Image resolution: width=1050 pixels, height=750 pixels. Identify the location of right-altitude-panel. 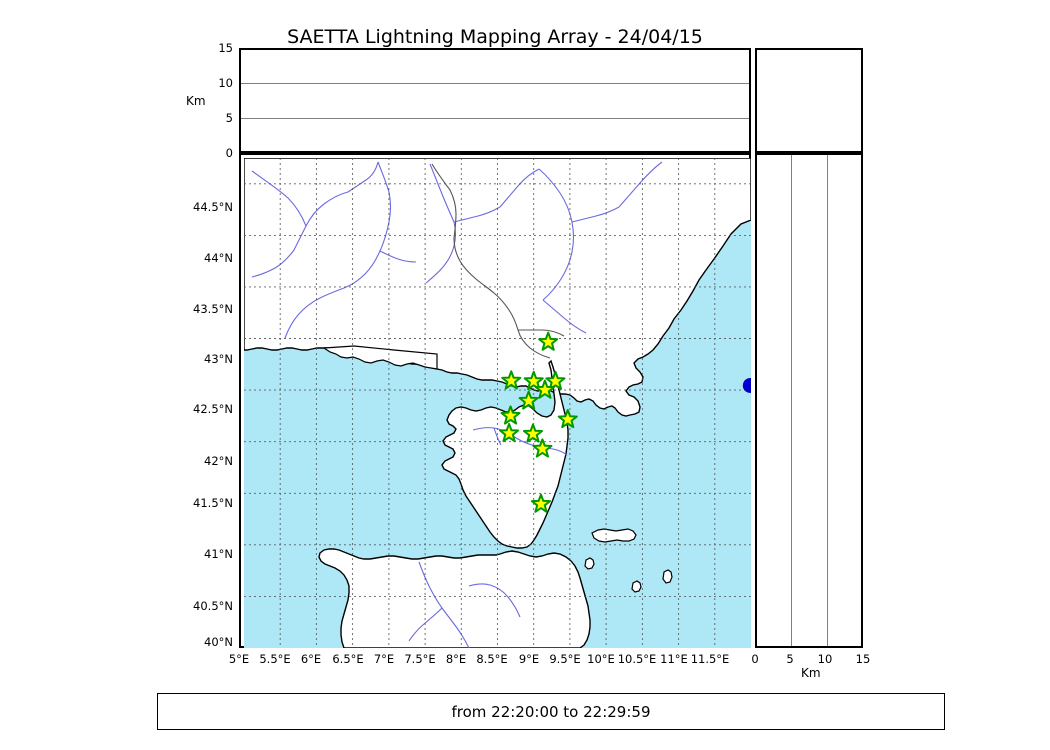
(809, 400).